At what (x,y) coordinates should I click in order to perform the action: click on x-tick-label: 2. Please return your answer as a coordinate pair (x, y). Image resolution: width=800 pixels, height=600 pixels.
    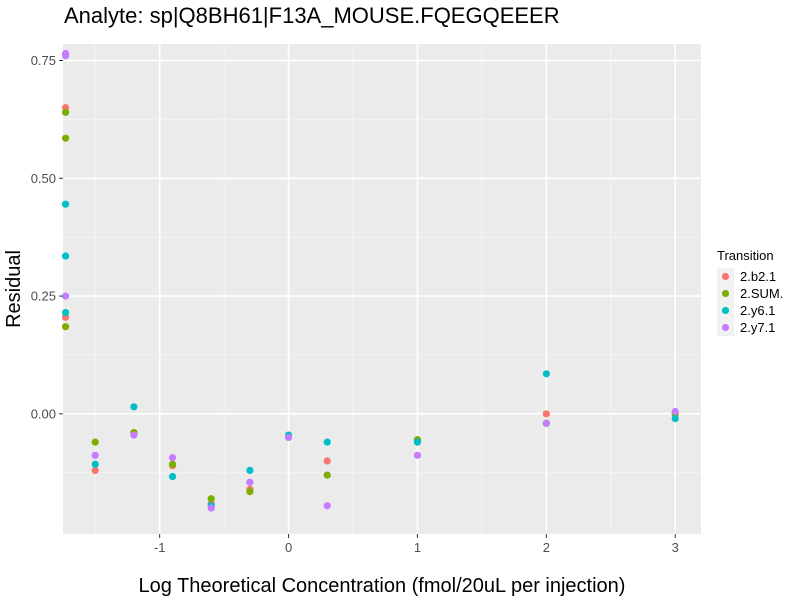
    Looking at the image, I should click on (546, 547).